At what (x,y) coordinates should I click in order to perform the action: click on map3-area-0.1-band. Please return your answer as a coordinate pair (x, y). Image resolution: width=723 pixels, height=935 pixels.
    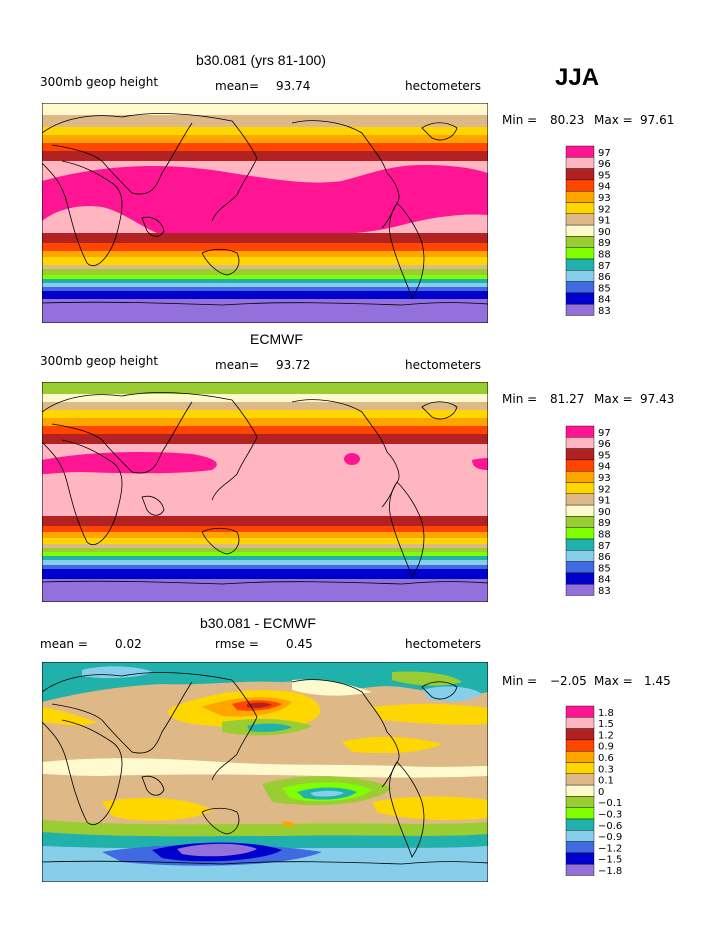
    Looking at the image, I should click on (265, 768).